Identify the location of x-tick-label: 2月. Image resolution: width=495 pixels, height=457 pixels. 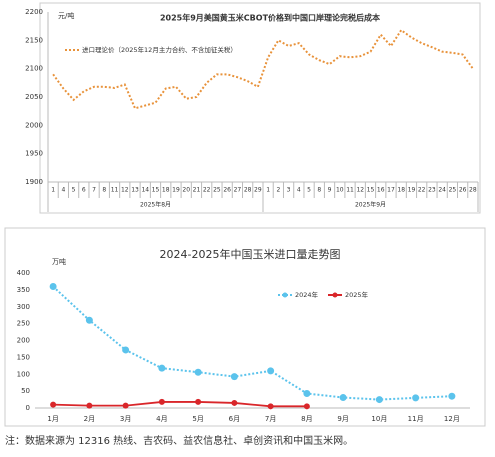
(89, 419).